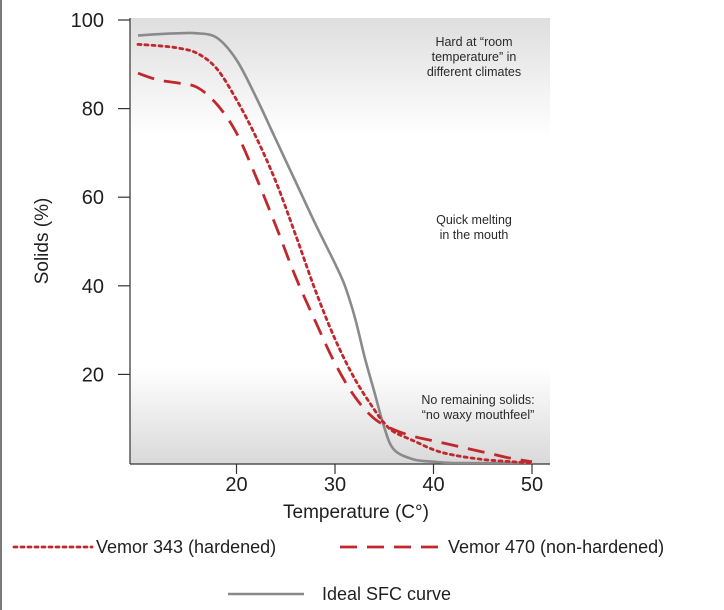 The height and width of the screenshot is (610, 724). What do you see at coordinates (474, 220) in the screenshot?
I see `annotation-2-line-1: Quick melting` at bounding box center [474, 220].